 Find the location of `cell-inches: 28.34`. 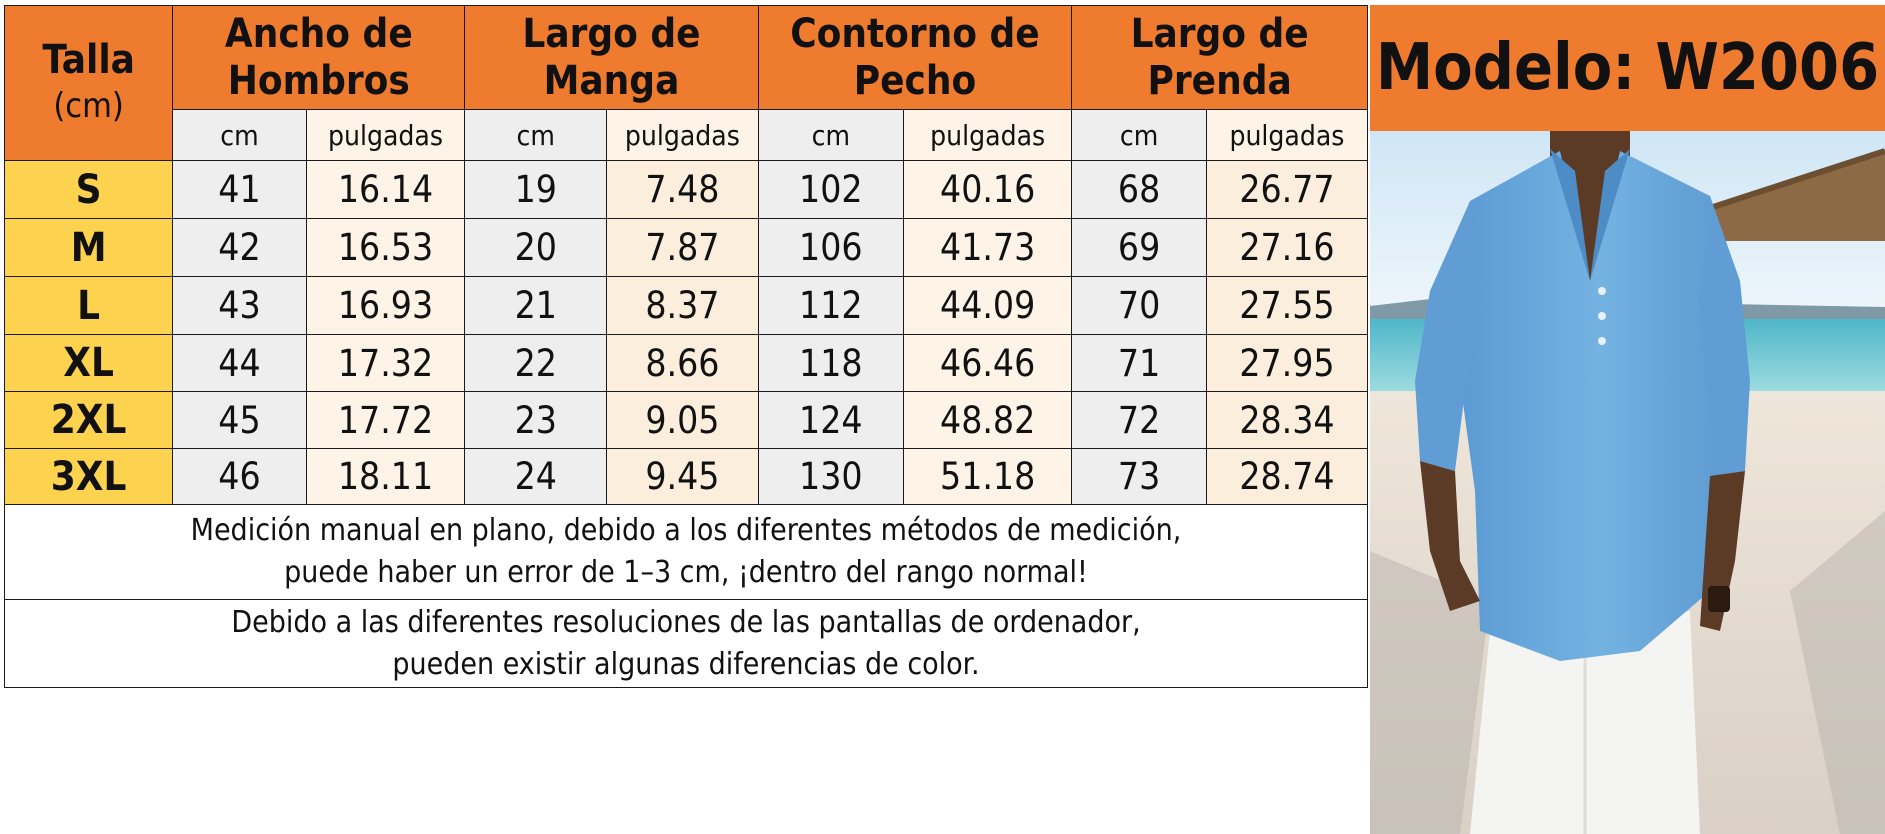

cell-inches: 28.34 is located at coordinates (1287, 420).